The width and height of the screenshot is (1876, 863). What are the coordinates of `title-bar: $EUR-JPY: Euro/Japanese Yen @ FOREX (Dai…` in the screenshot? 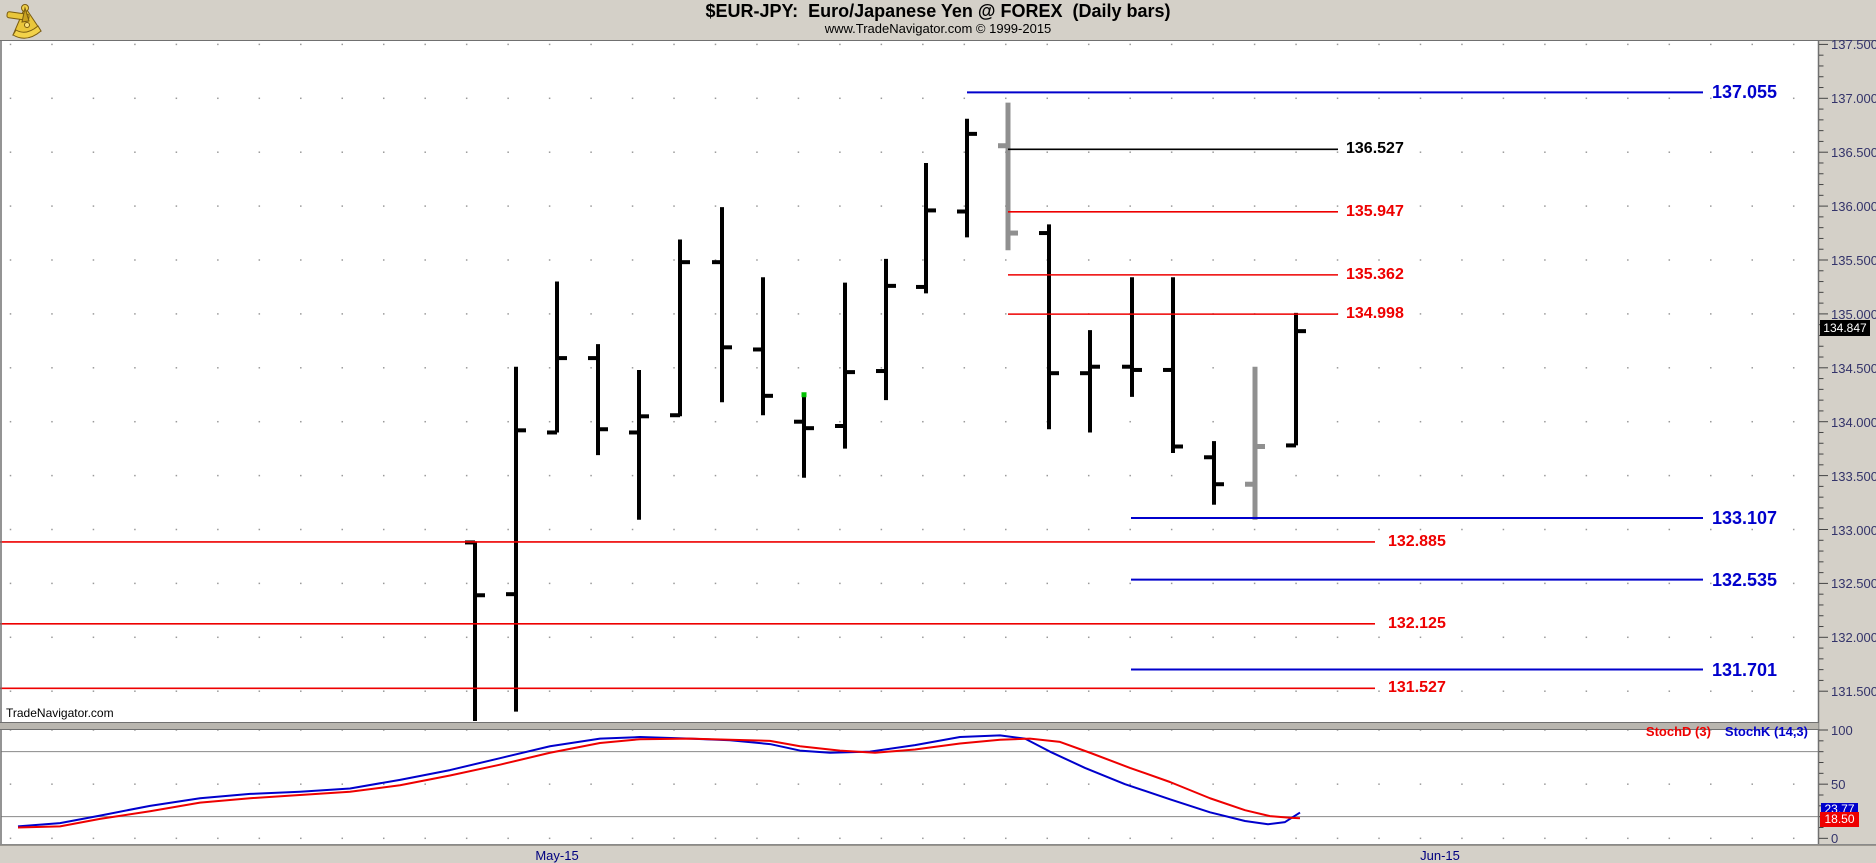 It's located at (938, 20).